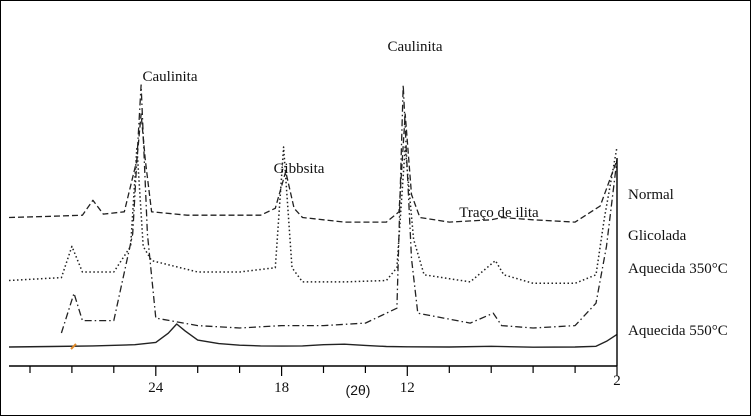 The height and width of the screenshot is (418, 753). I want to click on series-label-aquecida-350: Aquecida 350°C, so click(678, 269).